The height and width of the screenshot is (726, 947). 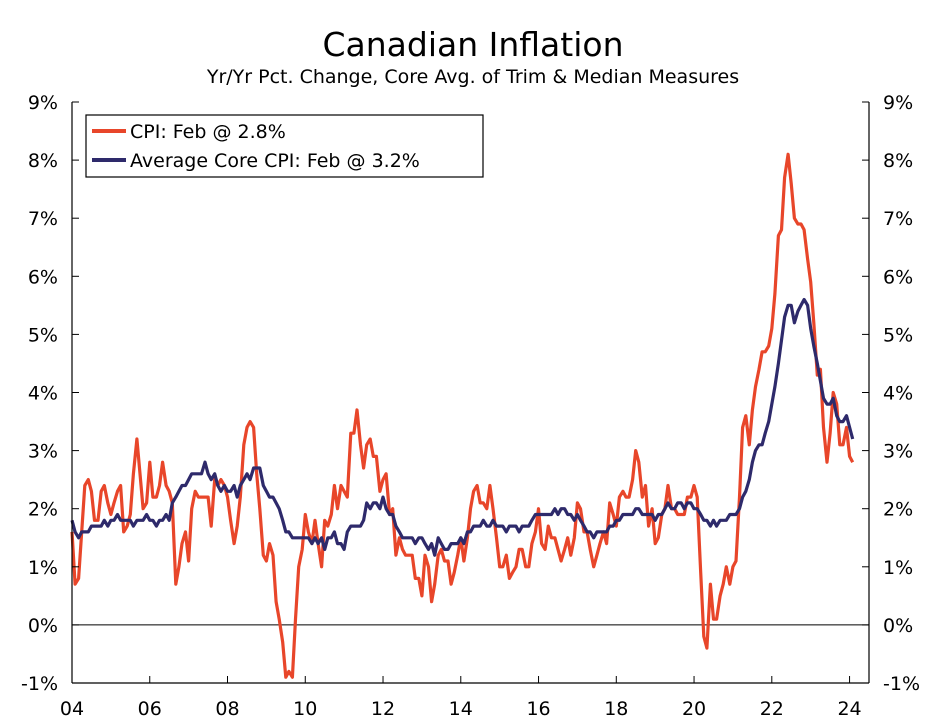 What do you see at coordinates (694, 709) in the screenshot?
I see `x-tick-label: 20` at bounding box center [694, 709].